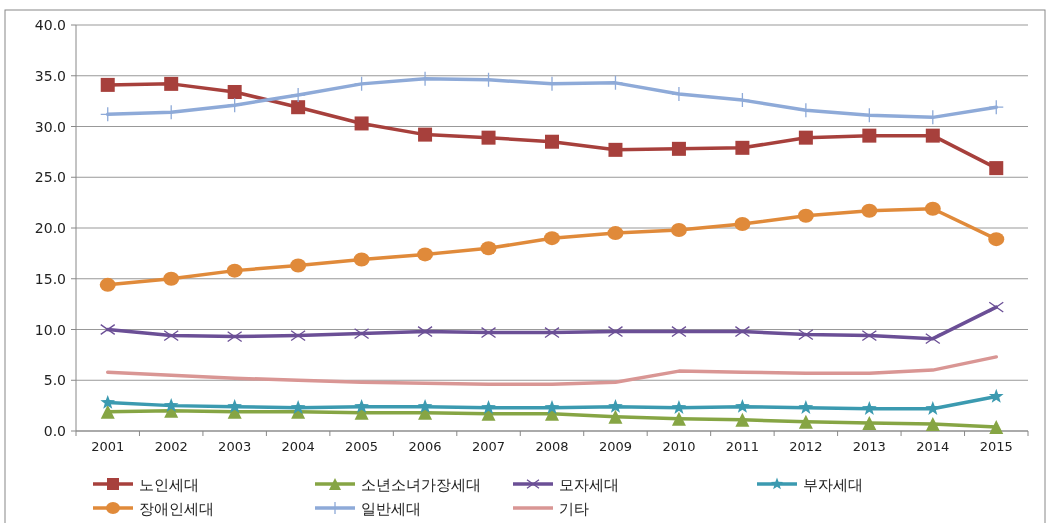  What do you see at coordinates (615, 446) in the screenshot?
I see `x-tick-label: 2009` at bounding box center [615, 446].